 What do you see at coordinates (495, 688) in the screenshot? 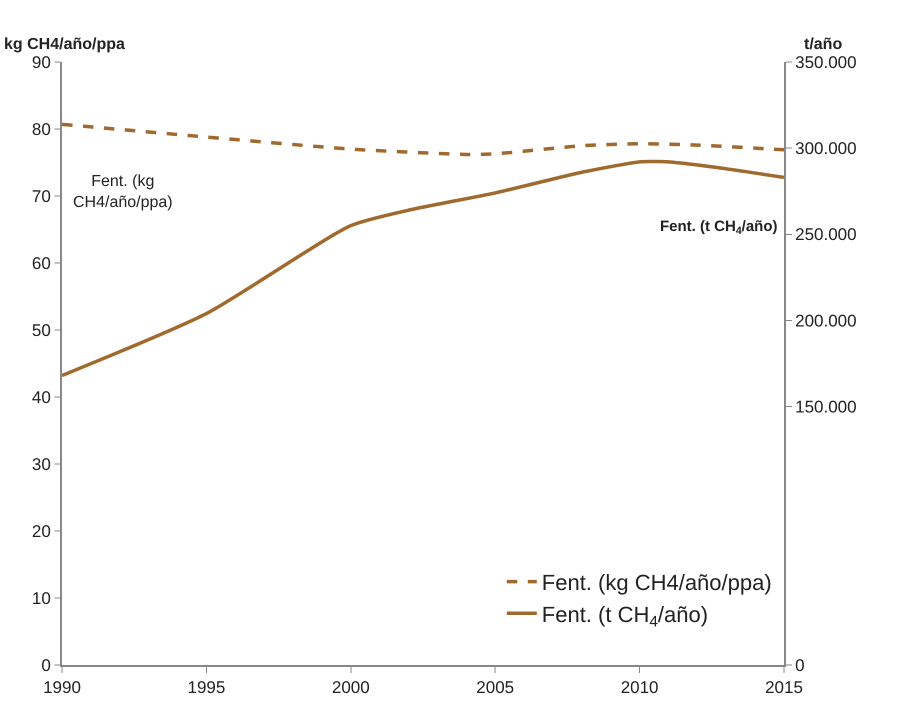
I see `x-tick-label: 2005` at bounding box center [495, 688].